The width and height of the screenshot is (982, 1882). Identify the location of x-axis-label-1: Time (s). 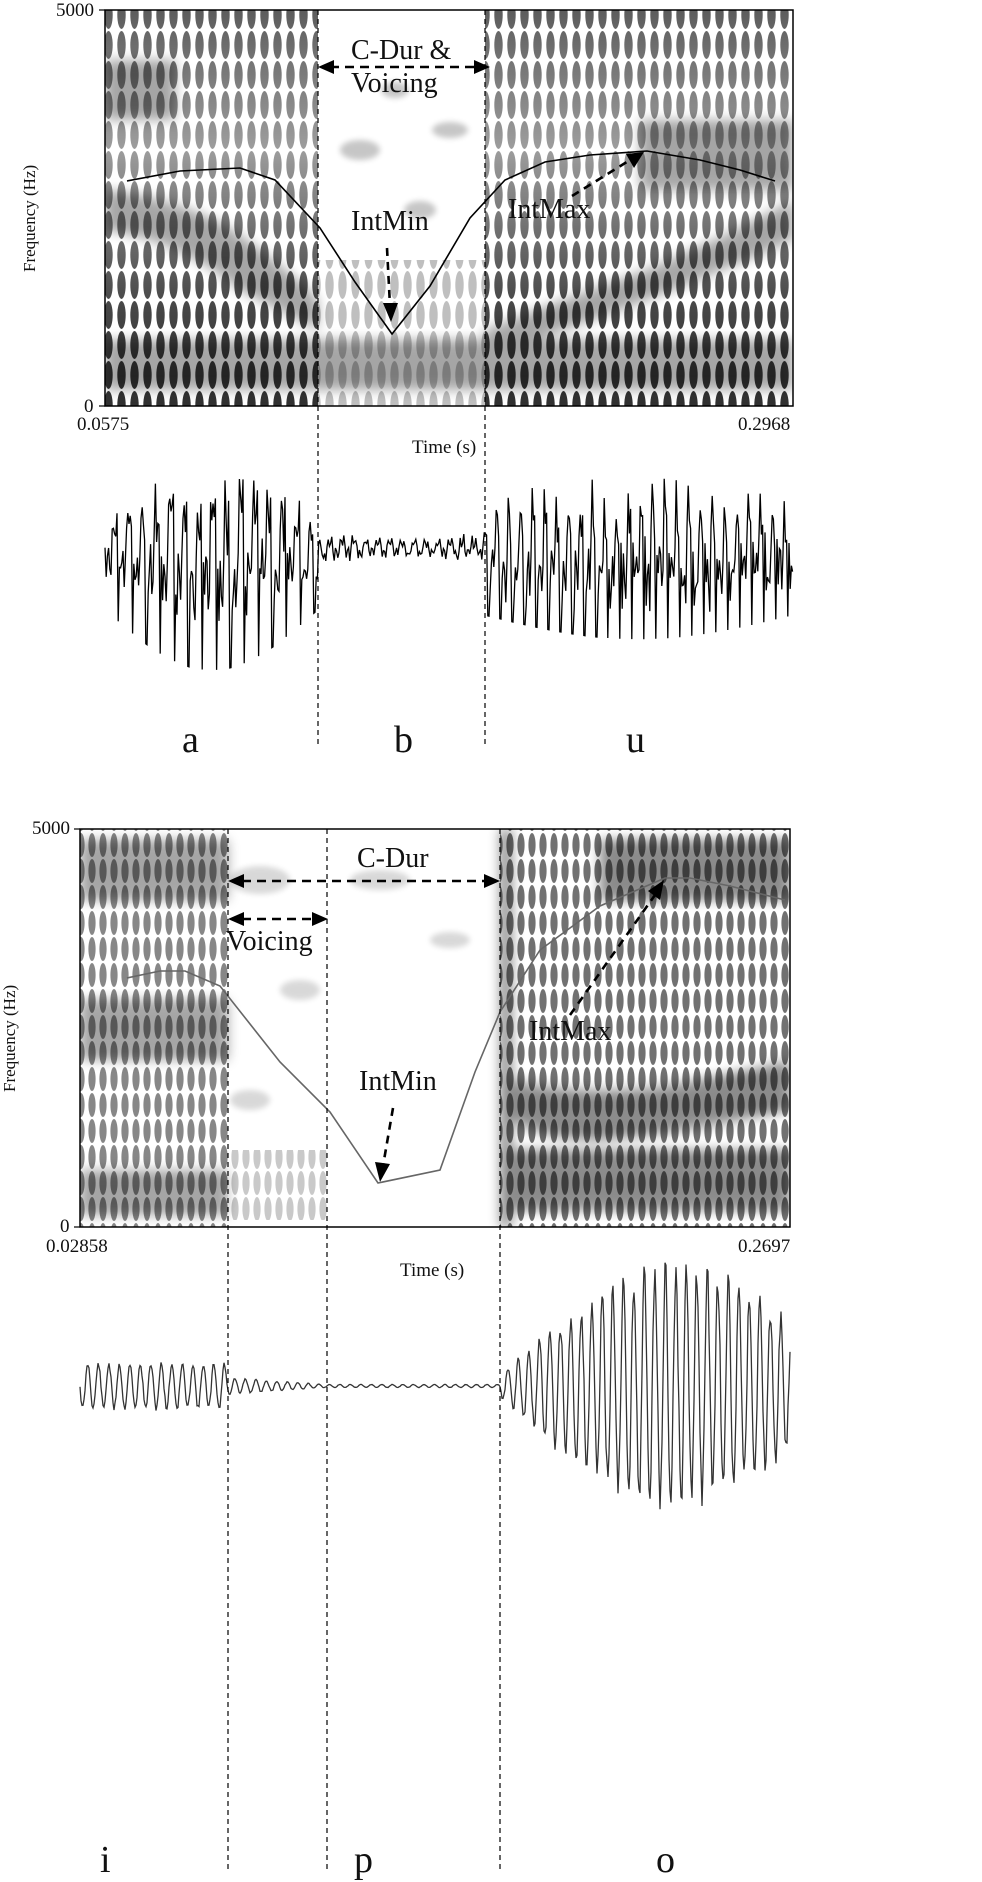
(444, 447).